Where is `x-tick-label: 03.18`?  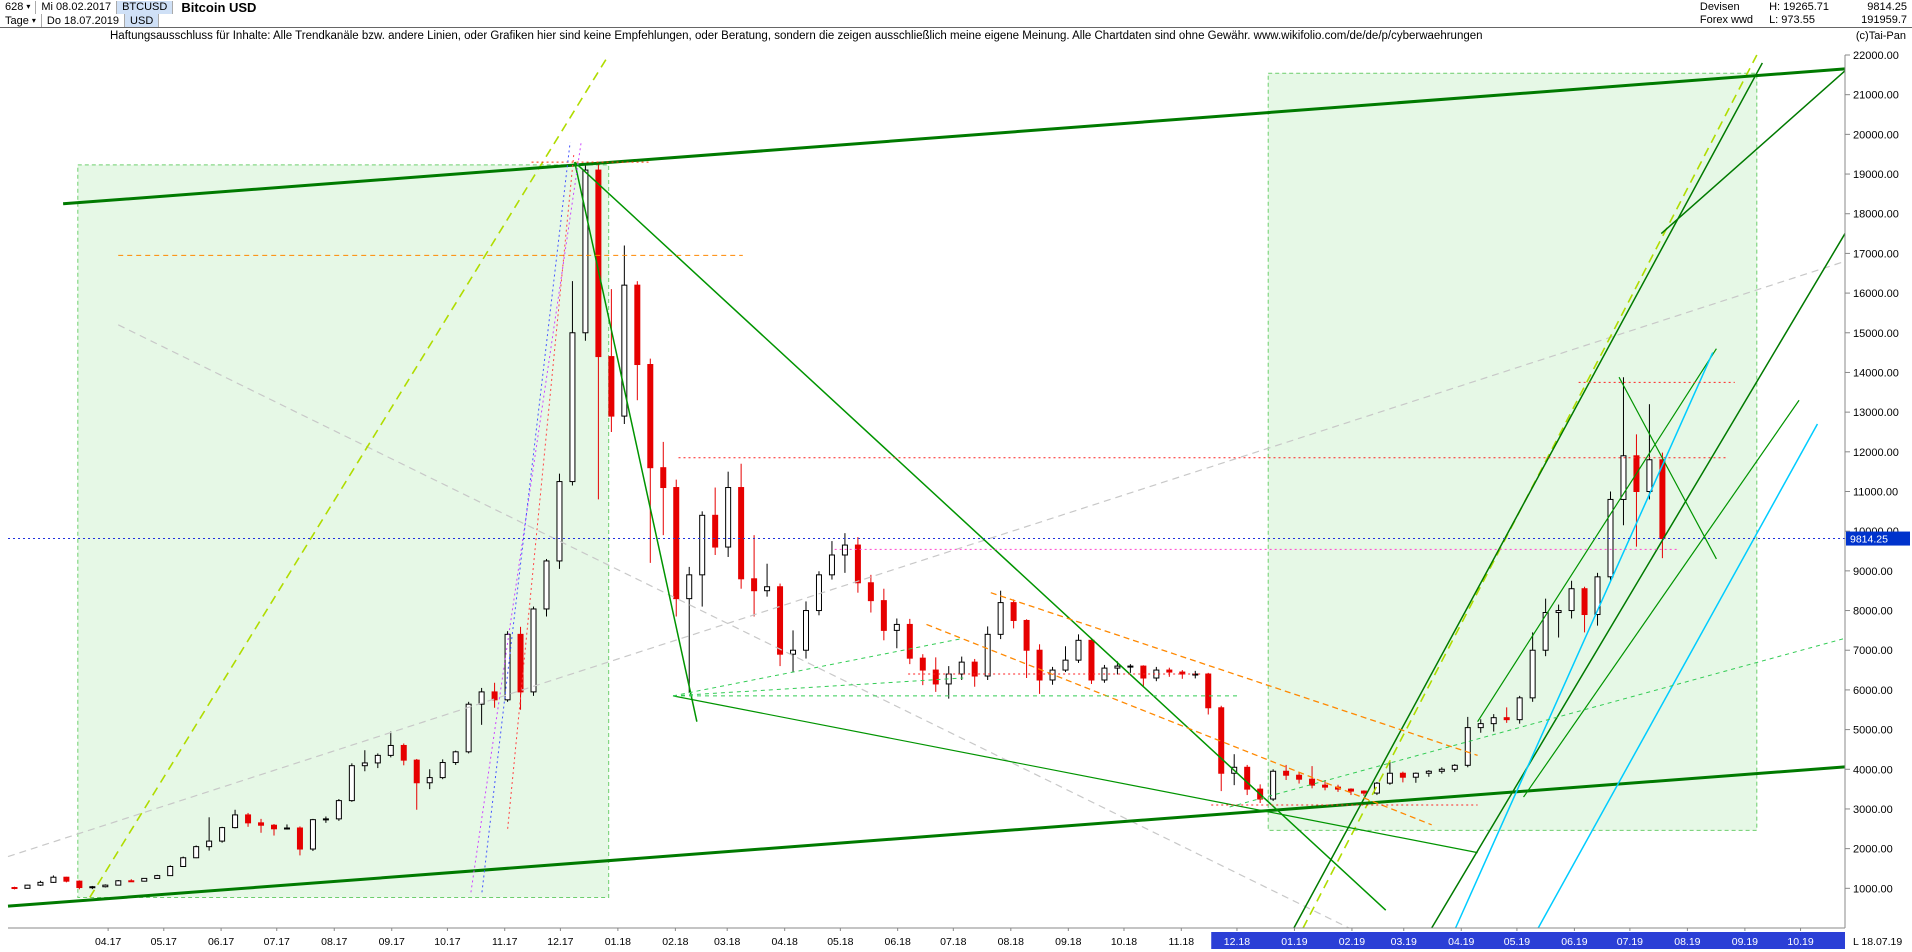 x-tick-label: 03.18 is located at coordinates (727, 942).